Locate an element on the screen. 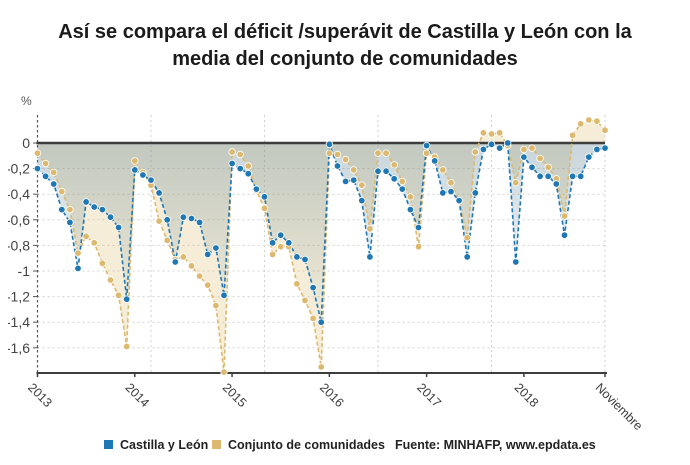 This screenshot has width=690, height=465. svg-text: -0,6 is located at coordinates (18, 220).